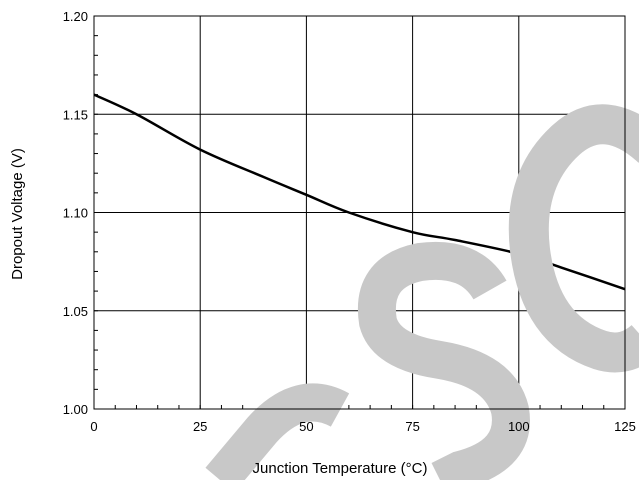 This screenshot has width=639, height=480. Describe the element at coordinates (362, 426) in the screenshot. I see `x-tick-labels: 0 25 50 75 100 125` at that location.